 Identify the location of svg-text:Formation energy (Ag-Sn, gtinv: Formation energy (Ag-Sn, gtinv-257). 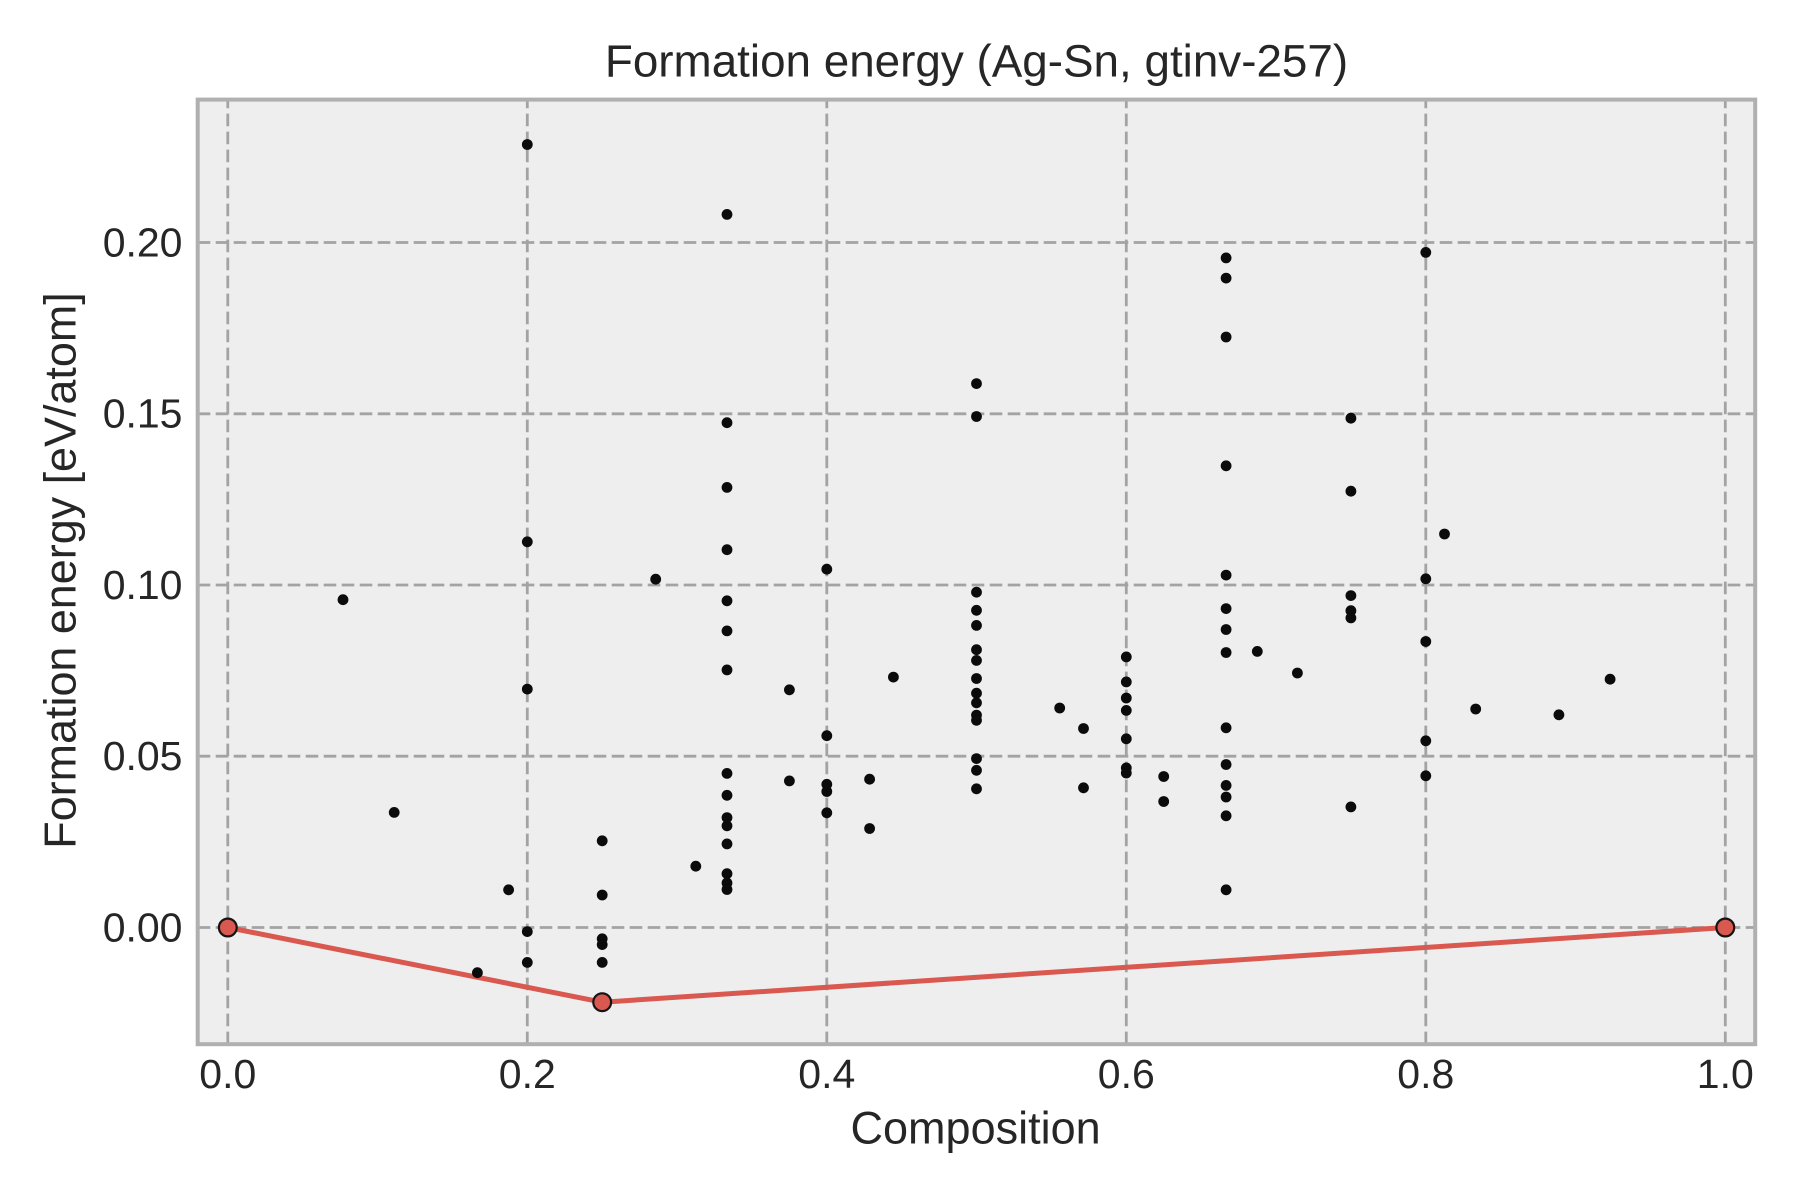
(976, 61).